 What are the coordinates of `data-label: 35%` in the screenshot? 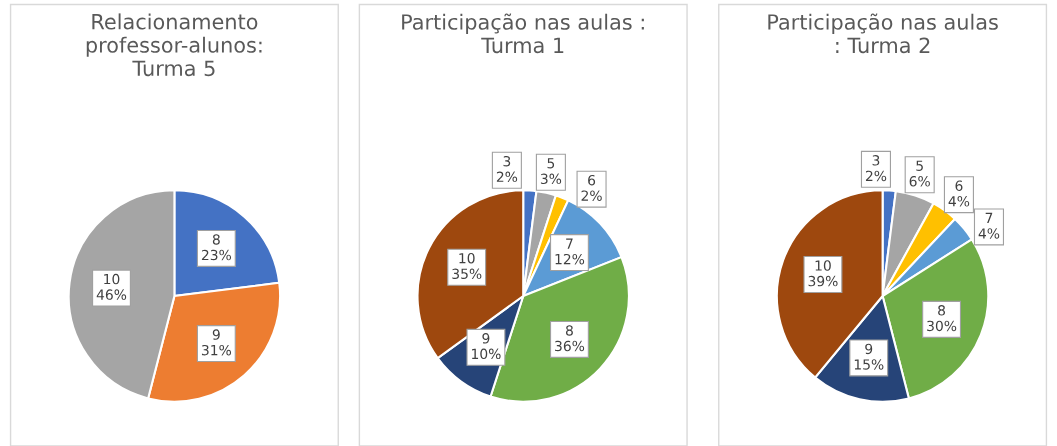 It's located at (467, 274).